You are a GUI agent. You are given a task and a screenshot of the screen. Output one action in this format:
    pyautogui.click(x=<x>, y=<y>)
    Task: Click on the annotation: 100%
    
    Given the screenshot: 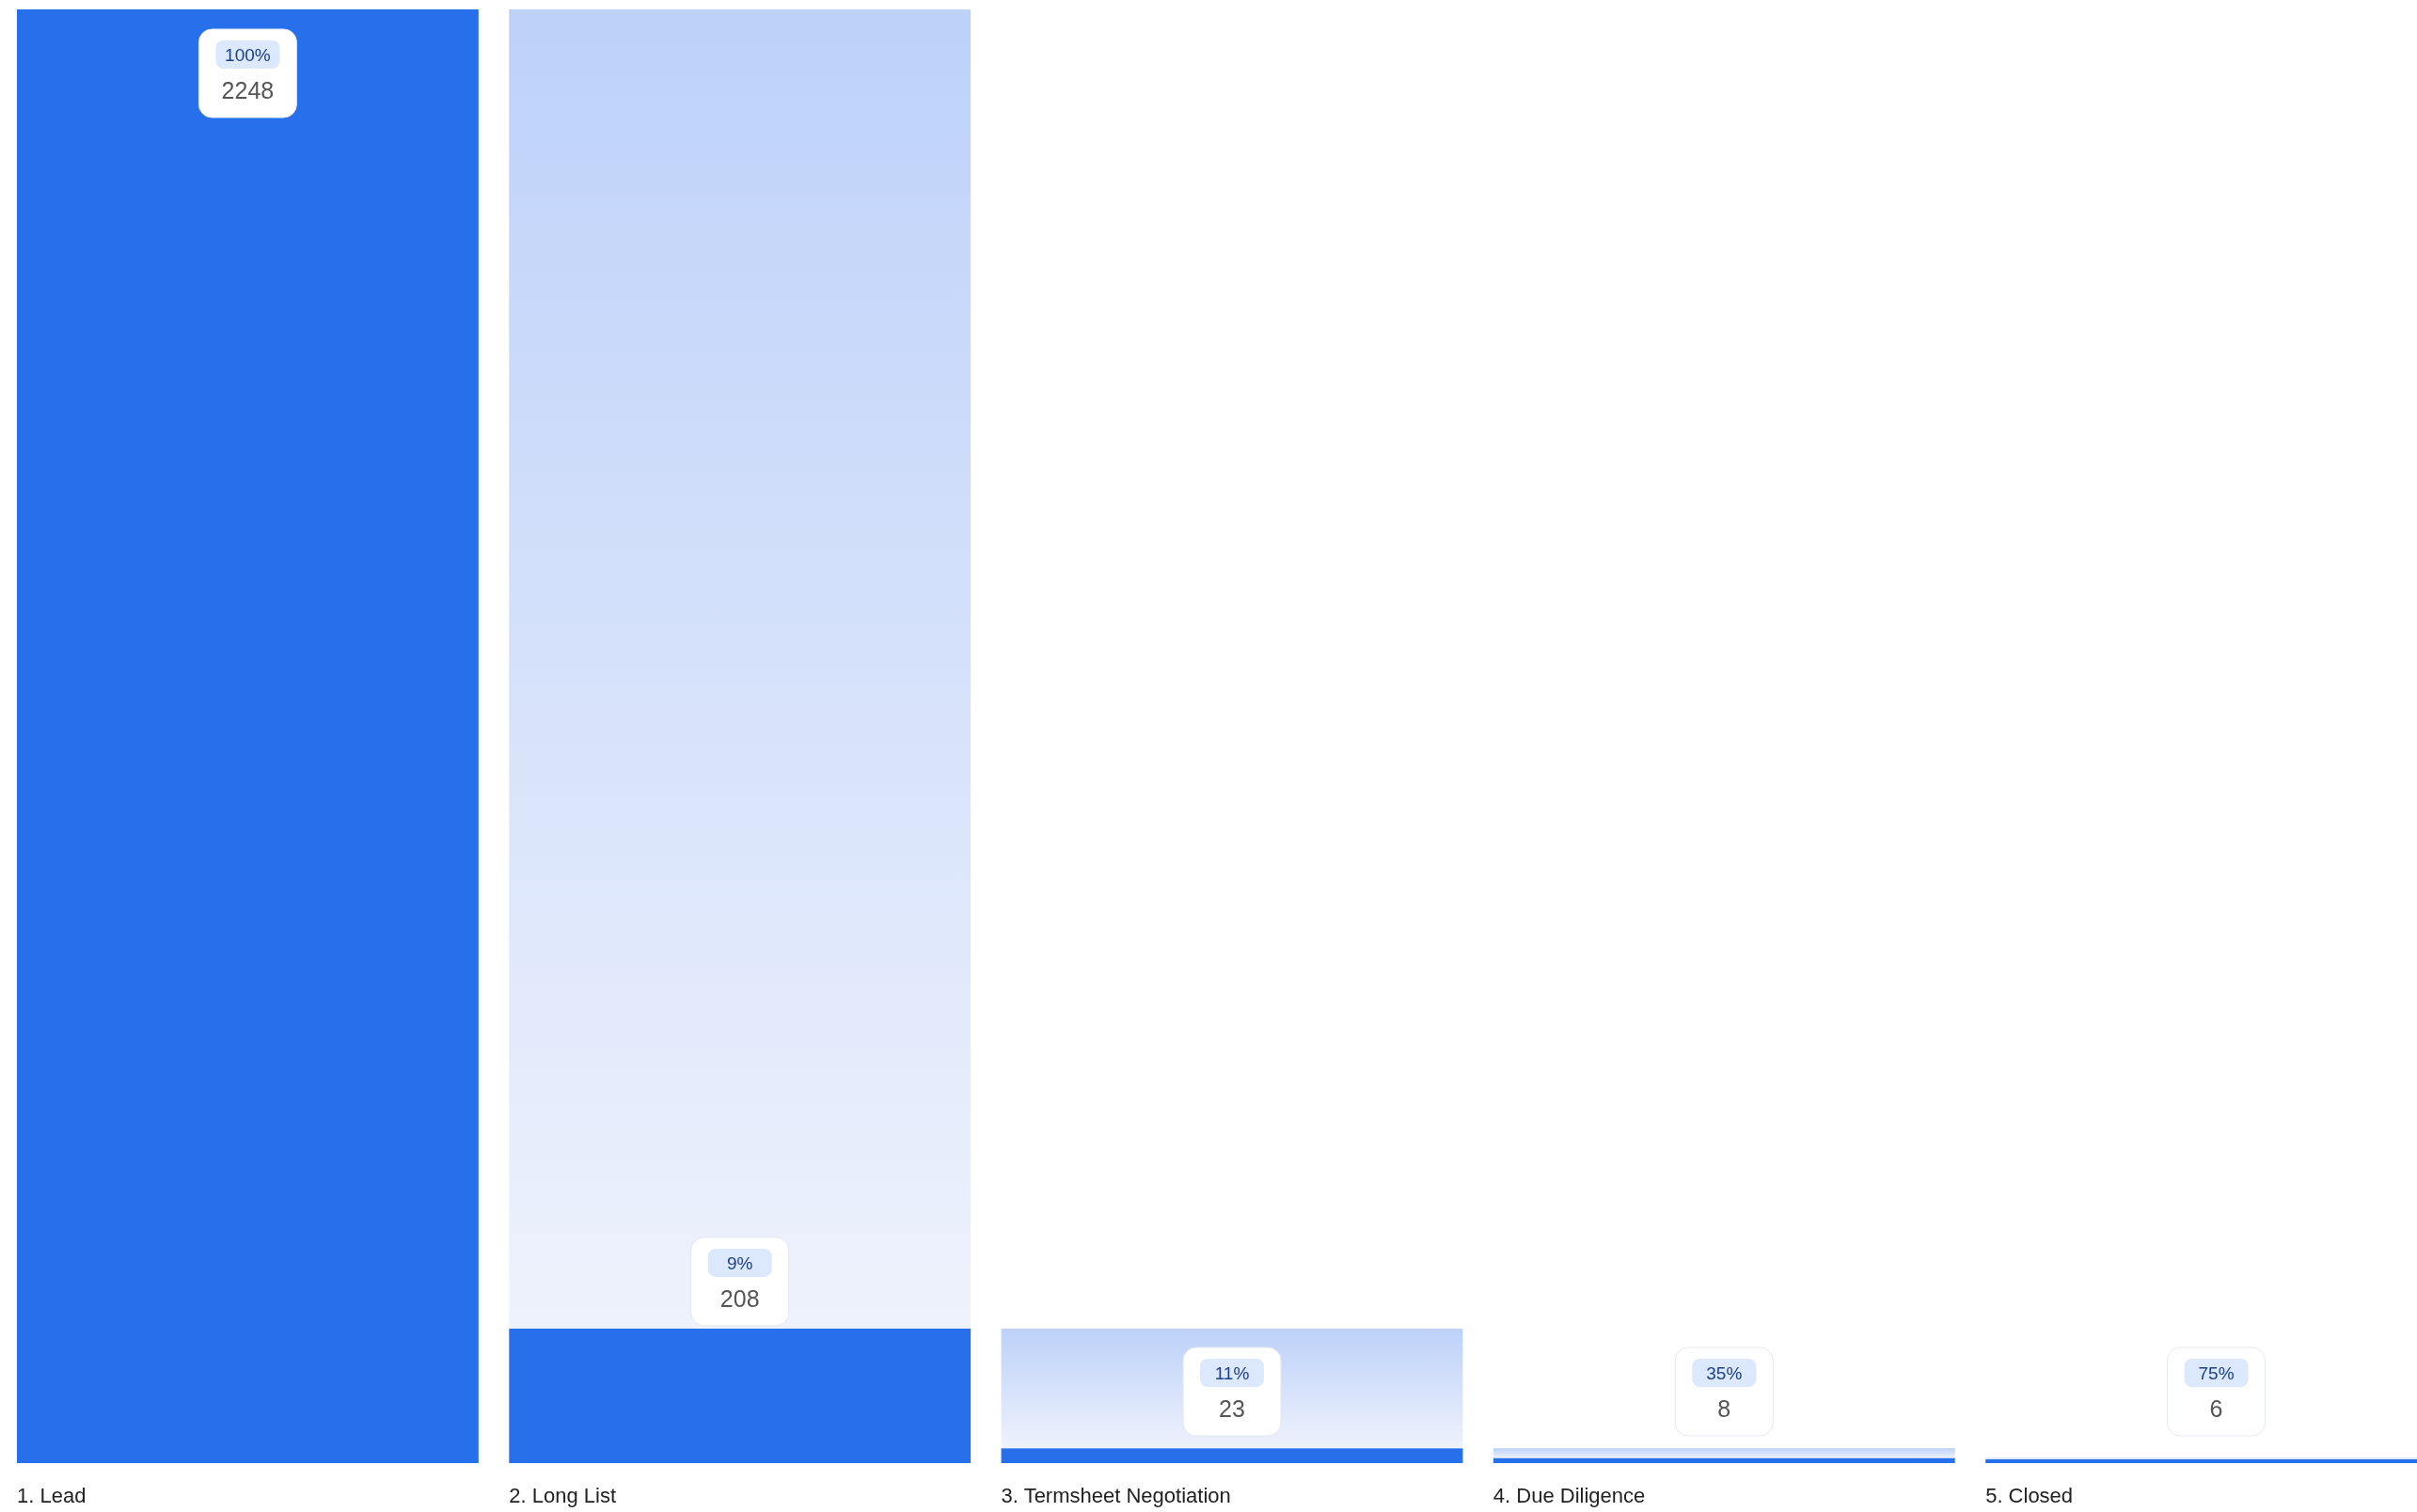 What is the action you would take?
    pyautogui.click(x=248, y=55)
    